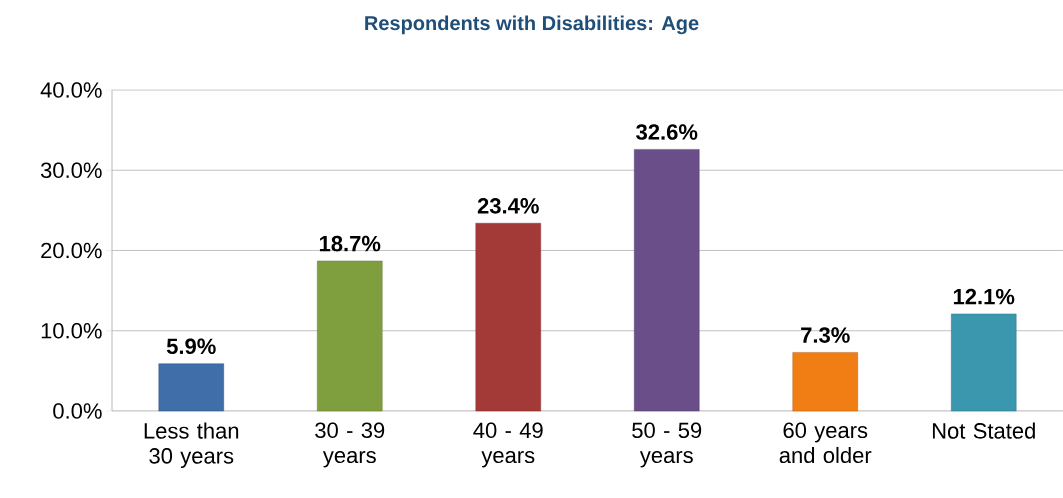 The height and width of the screenshot is (498, 1063). I want to click on y-tick-label: 10.0%, so click(71, 330).